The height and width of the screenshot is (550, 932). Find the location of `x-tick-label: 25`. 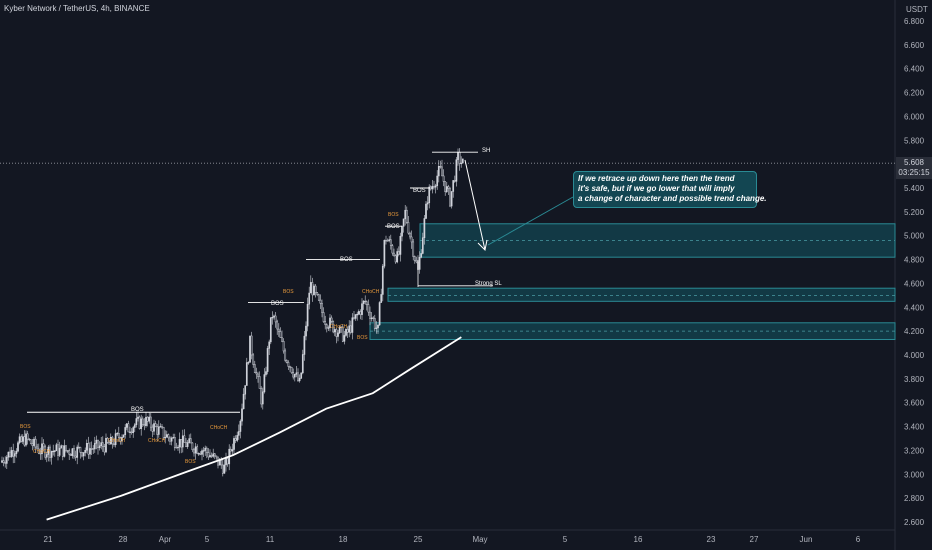

x-tick-label: 25 is located at coordinates (418, 539).